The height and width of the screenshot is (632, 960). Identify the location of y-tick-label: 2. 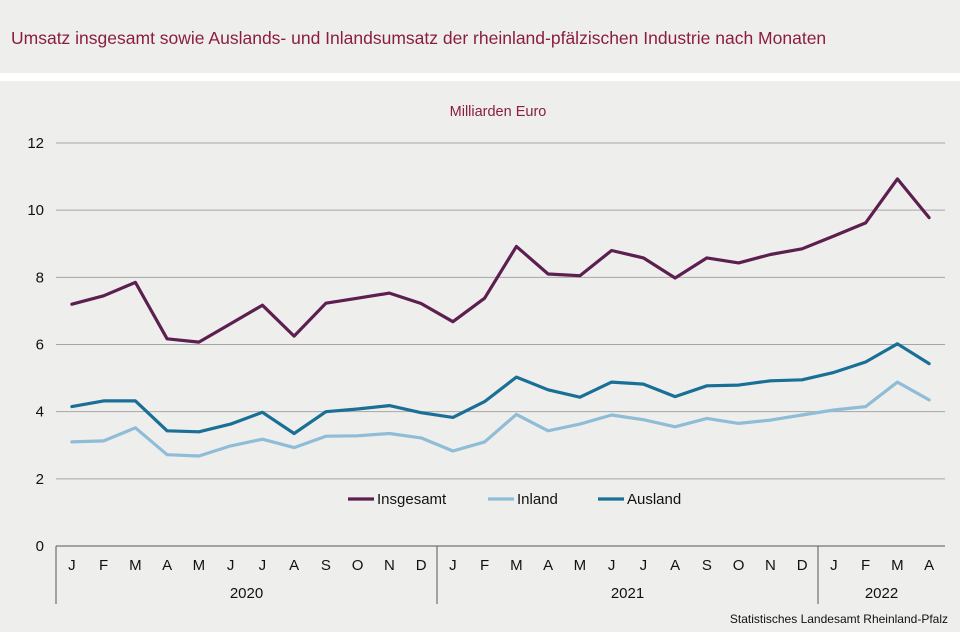
(40, 479).